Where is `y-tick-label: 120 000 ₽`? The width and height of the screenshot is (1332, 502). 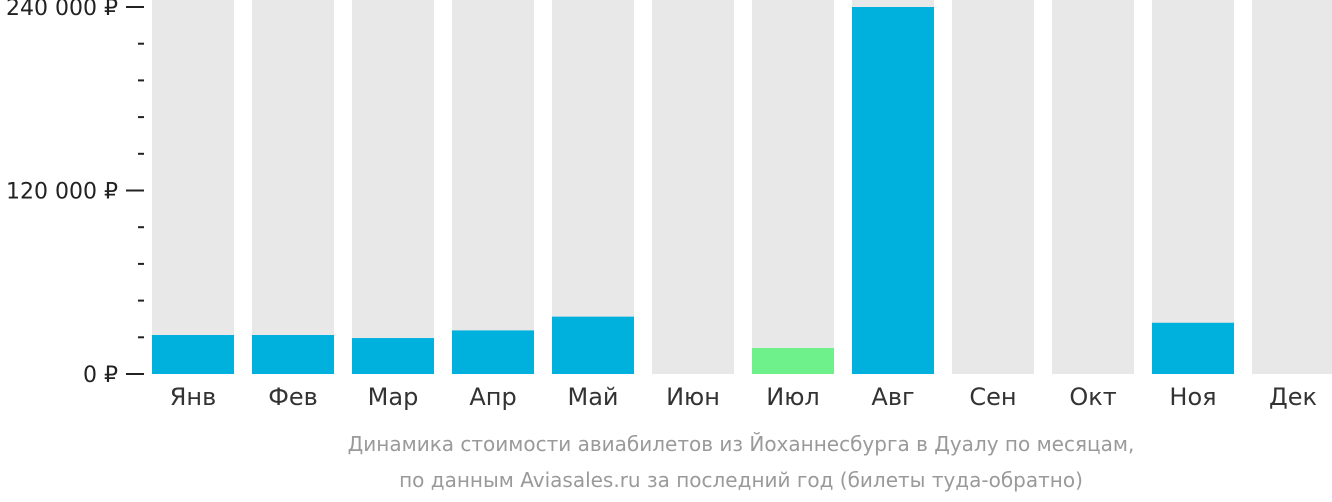 y-tick-label: 120 000 ₽ is located at coordinates (62, 192).